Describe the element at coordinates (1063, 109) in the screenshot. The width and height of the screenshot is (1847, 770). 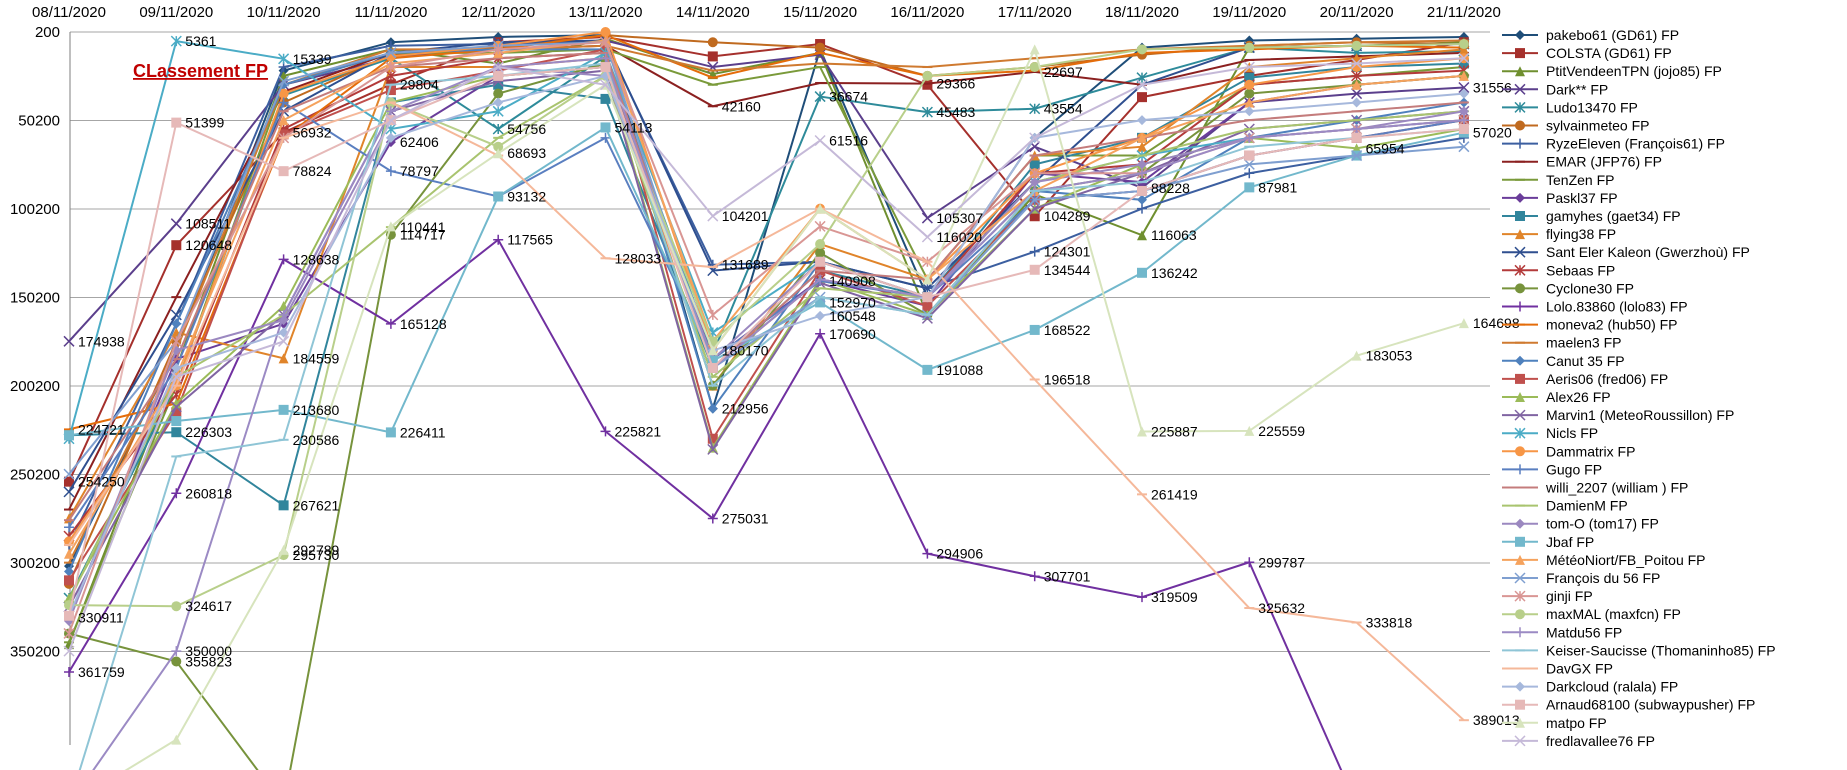
I see `data-label: 43554` at that location.